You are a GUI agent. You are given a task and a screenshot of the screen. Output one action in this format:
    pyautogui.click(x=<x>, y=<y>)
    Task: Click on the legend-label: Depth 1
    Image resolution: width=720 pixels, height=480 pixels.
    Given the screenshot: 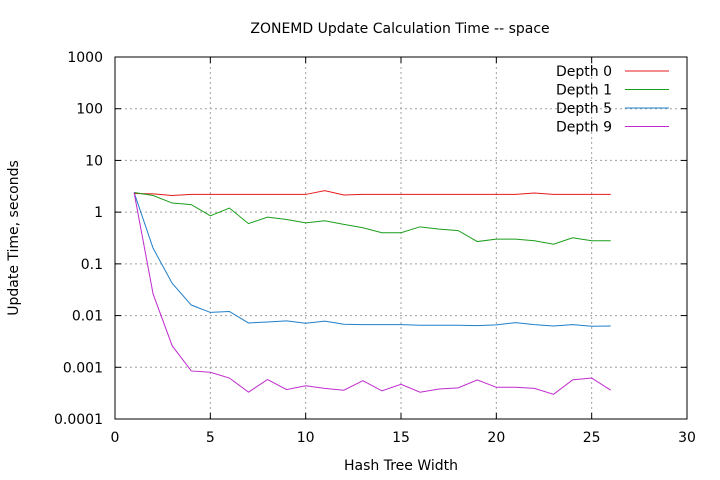 What is the action you would take?
    pyautogui.click(x=584, y=91)
    